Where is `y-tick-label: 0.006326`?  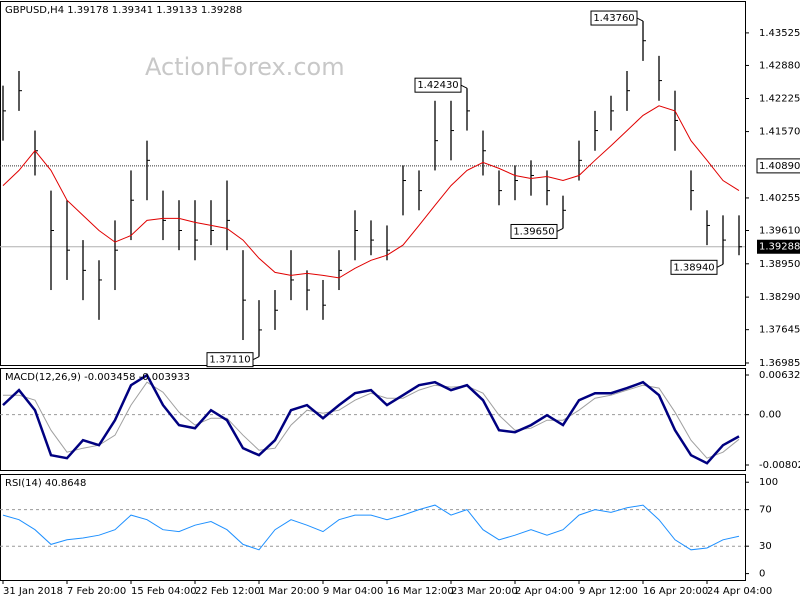 y-tick-label: 0.006326 is located at coordinates (779, 375).